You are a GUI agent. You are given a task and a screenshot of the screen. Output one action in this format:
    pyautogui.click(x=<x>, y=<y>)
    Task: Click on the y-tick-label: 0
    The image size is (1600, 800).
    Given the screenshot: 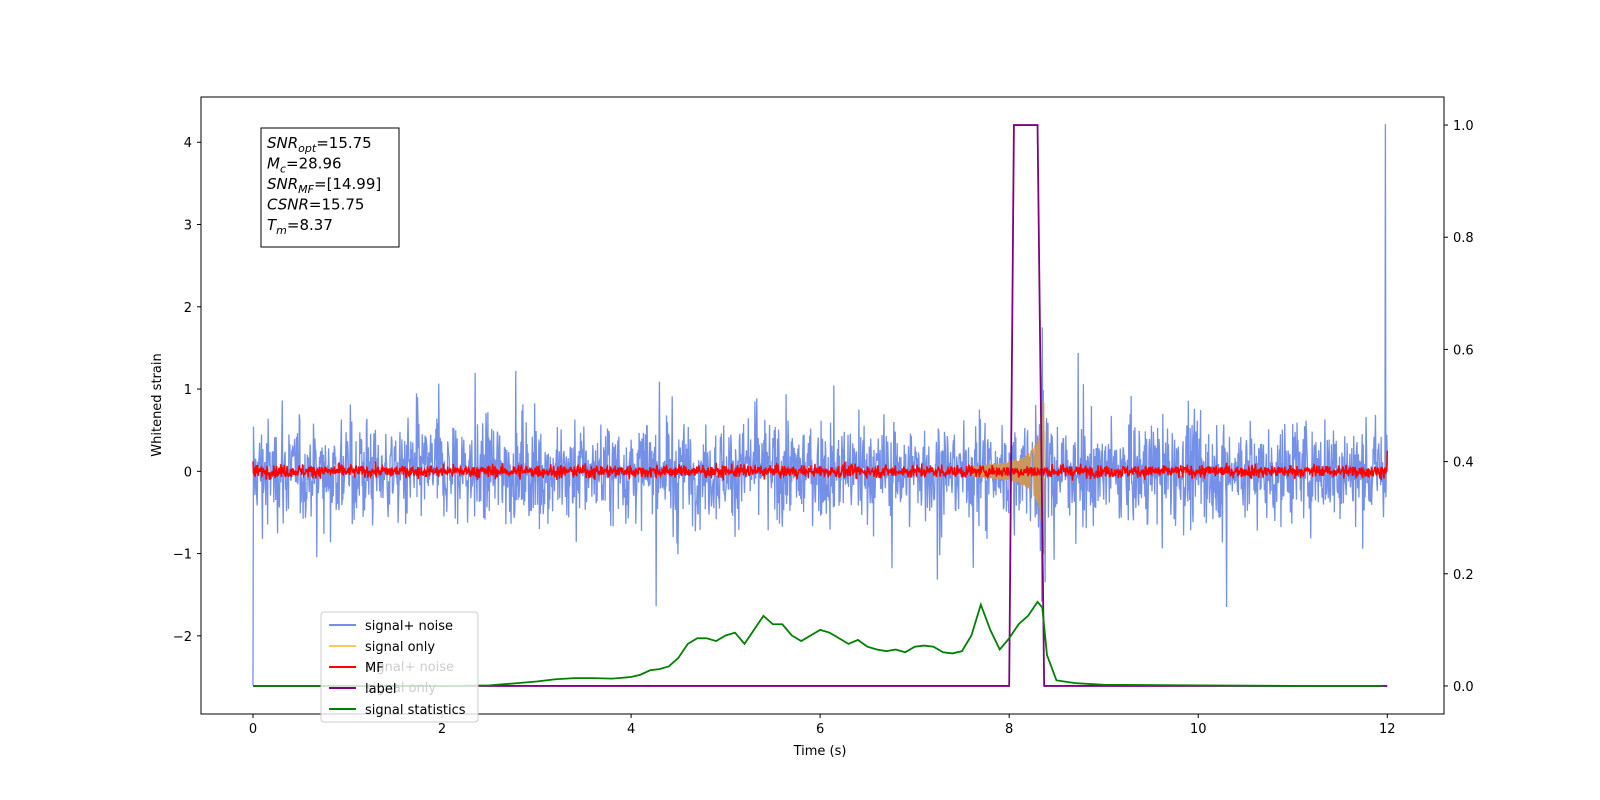 What is the action you would take?
    pyautogui.click(x=188, y=472)
    